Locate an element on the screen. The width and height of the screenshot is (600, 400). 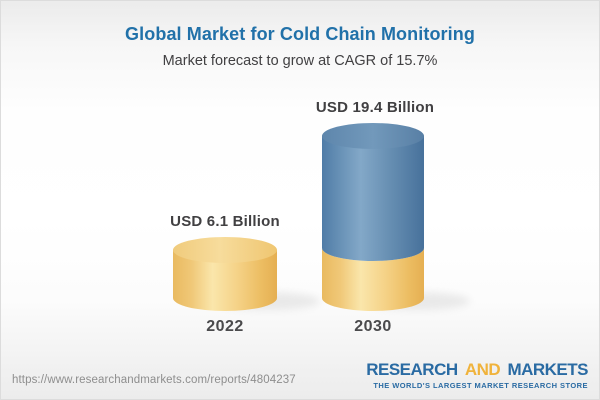
brand-logo-wordmark: RESEARCH AND MARKETS is located at coordinates (477, 369).